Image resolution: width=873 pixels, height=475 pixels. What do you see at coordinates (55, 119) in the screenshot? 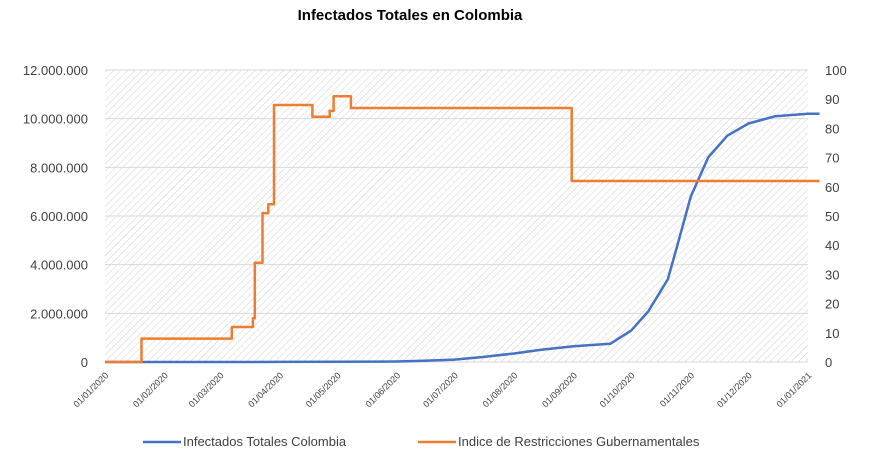
I see `y-left-tick-label: 10.000.000` at bounding box center [55, 119].